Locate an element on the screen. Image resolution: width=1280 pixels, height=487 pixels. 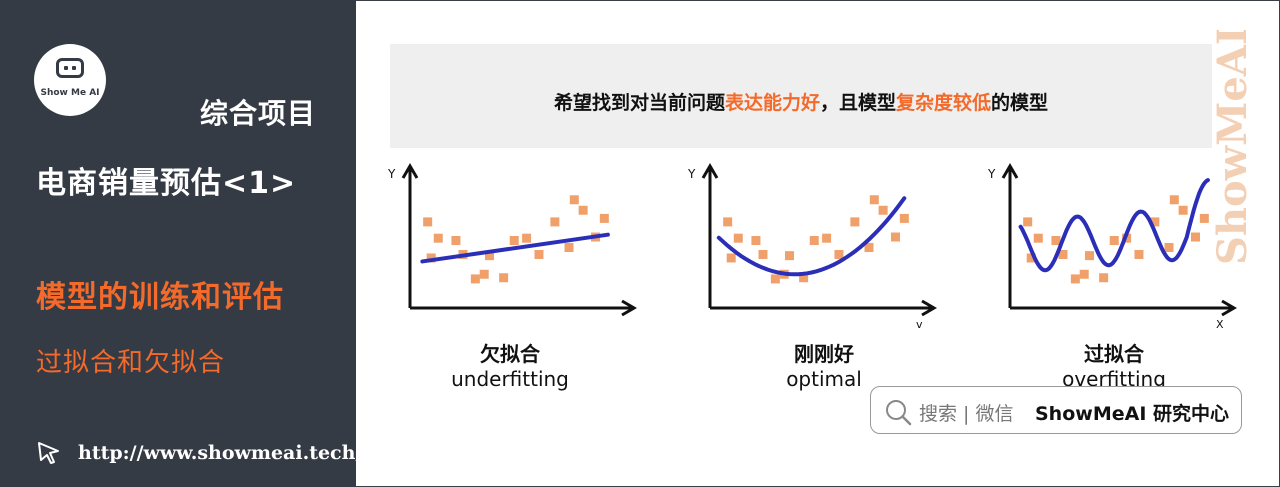
watermark: ShowMeAI is located at coordinates (1232, 147).